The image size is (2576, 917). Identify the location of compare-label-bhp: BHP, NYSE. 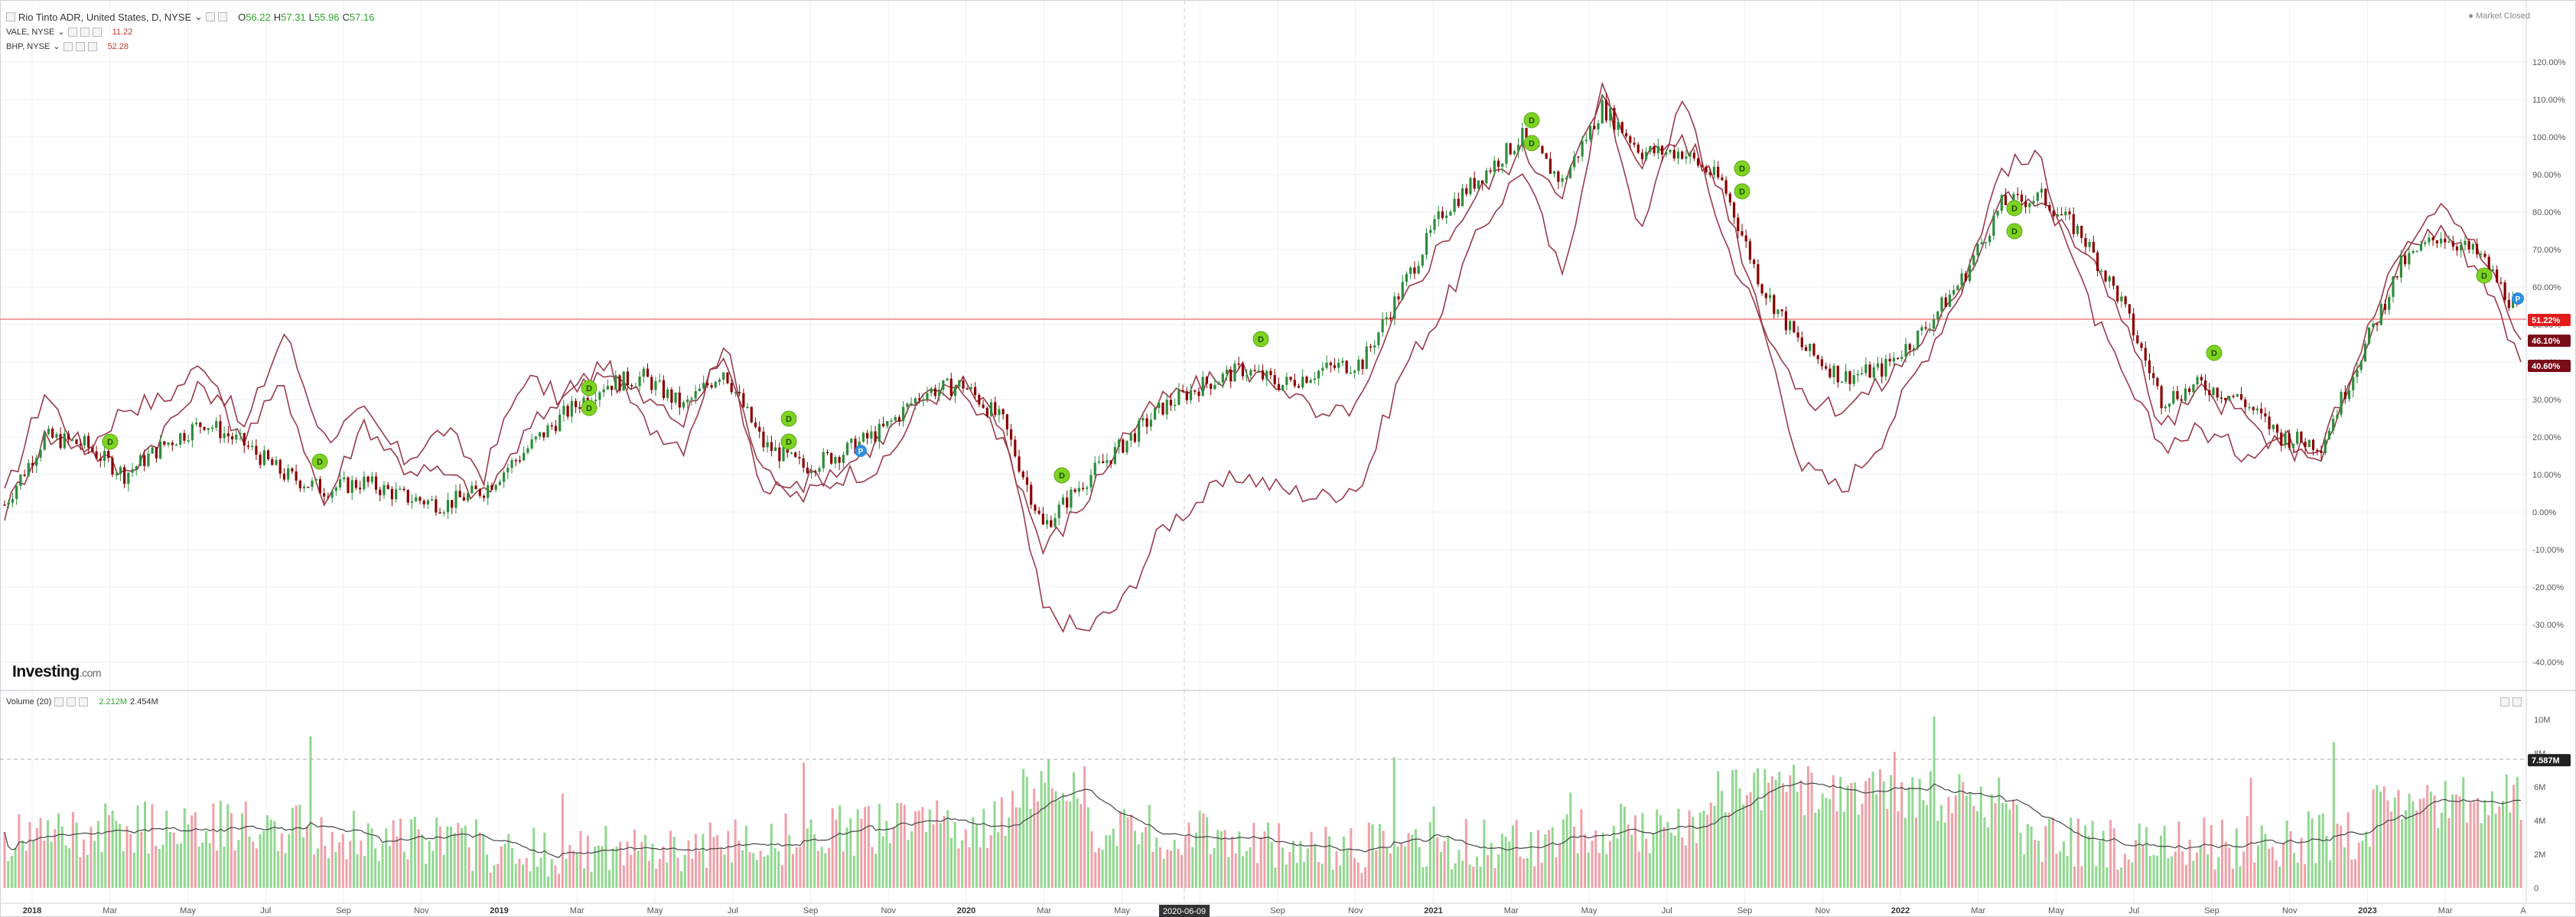
(28, 46).